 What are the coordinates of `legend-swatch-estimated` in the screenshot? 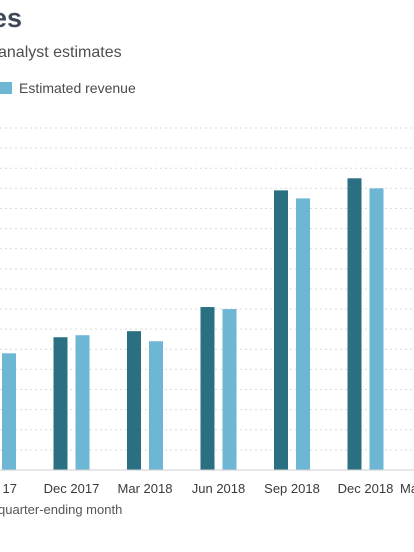 It's located at (6, 88).